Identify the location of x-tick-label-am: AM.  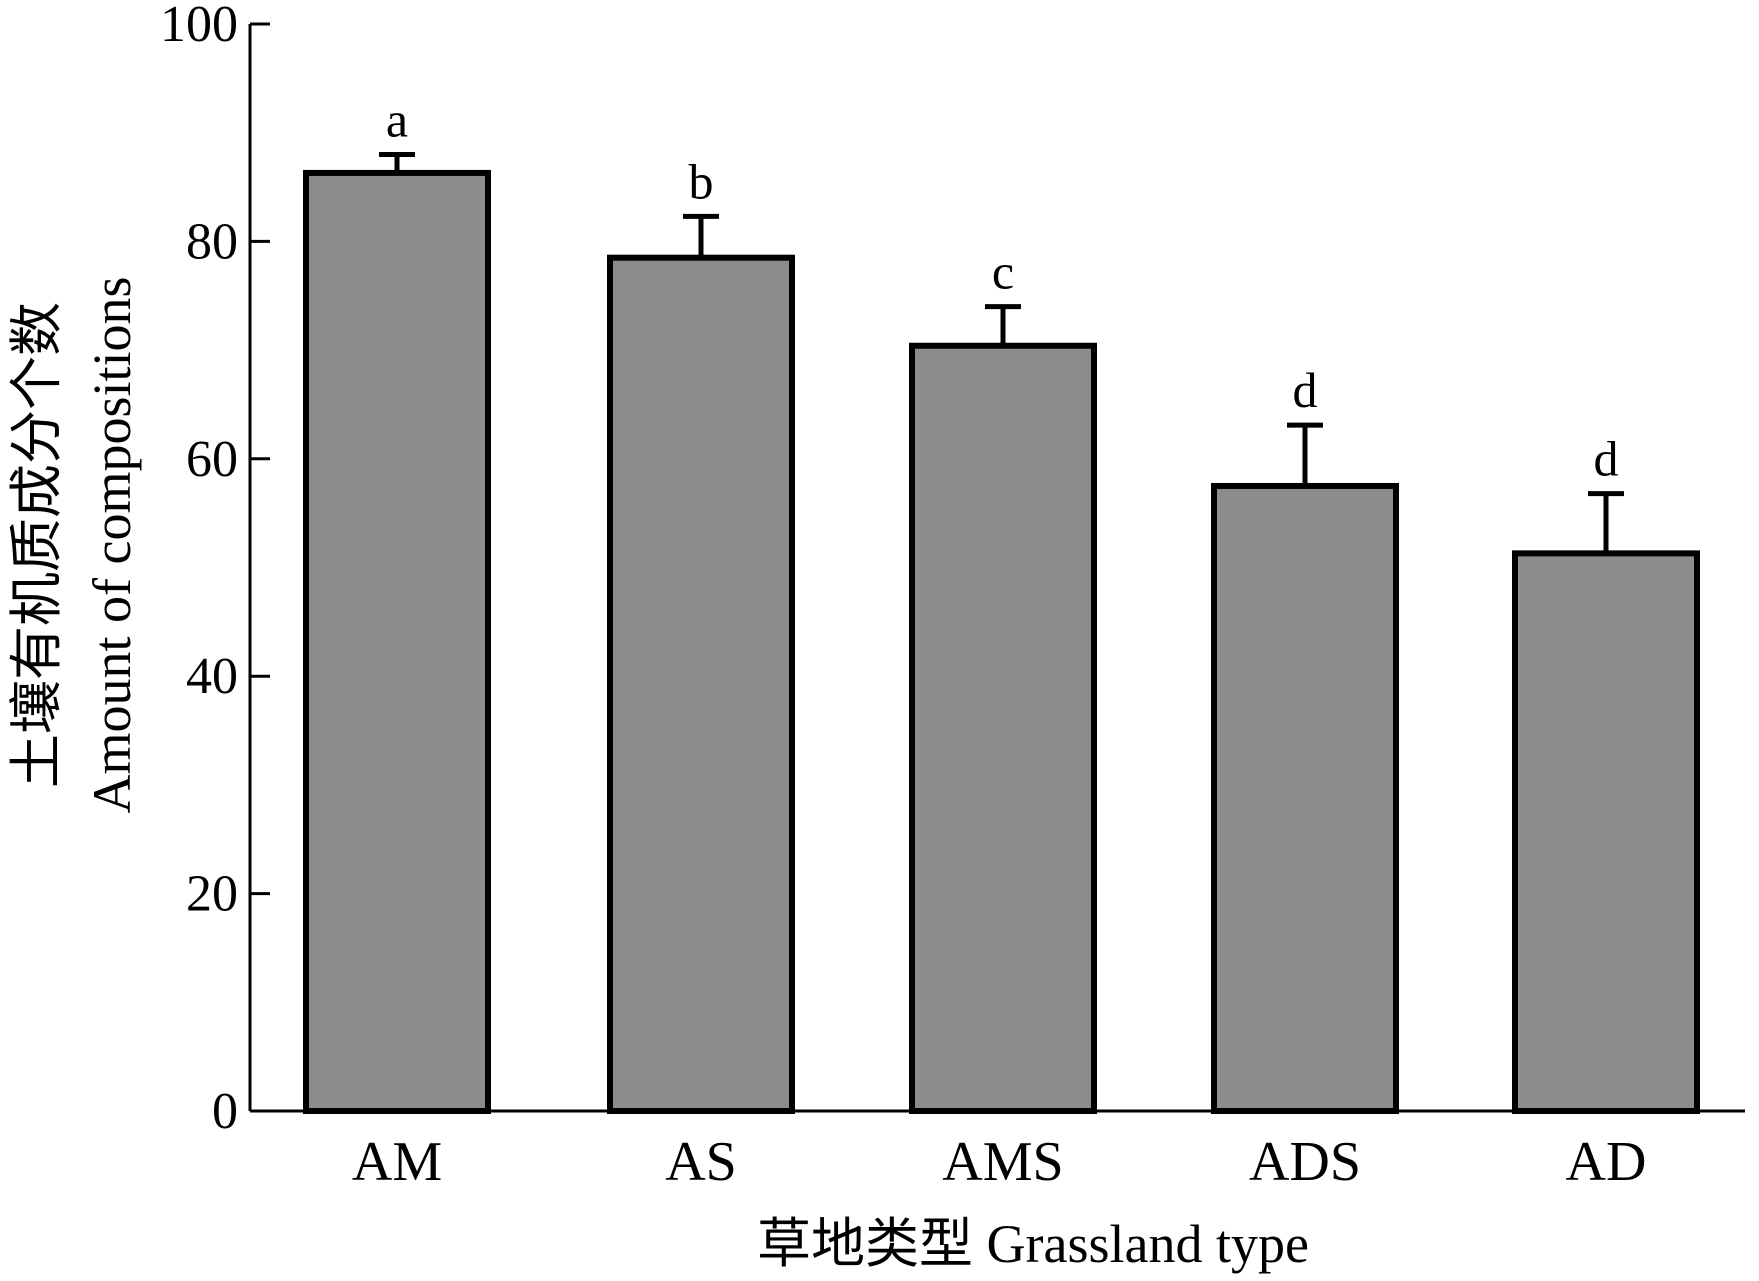
(397, 1162).